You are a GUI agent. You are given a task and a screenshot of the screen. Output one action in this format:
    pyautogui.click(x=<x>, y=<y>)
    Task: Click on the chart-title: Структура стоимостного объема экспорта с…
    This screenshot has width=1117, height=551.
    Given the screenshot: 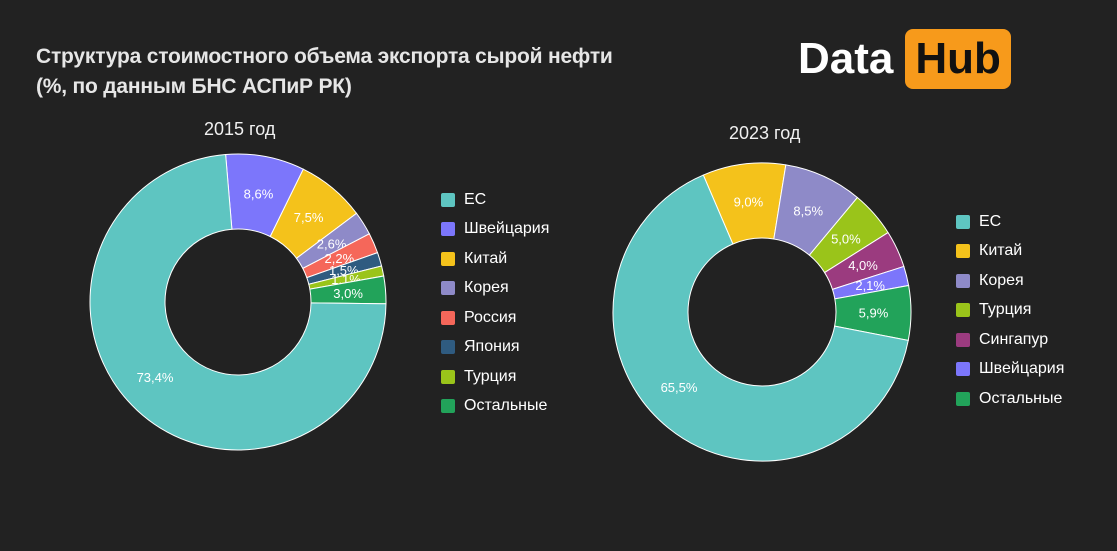 What is the action you would take?
    pyautogui.click(x=324, y=72)
    